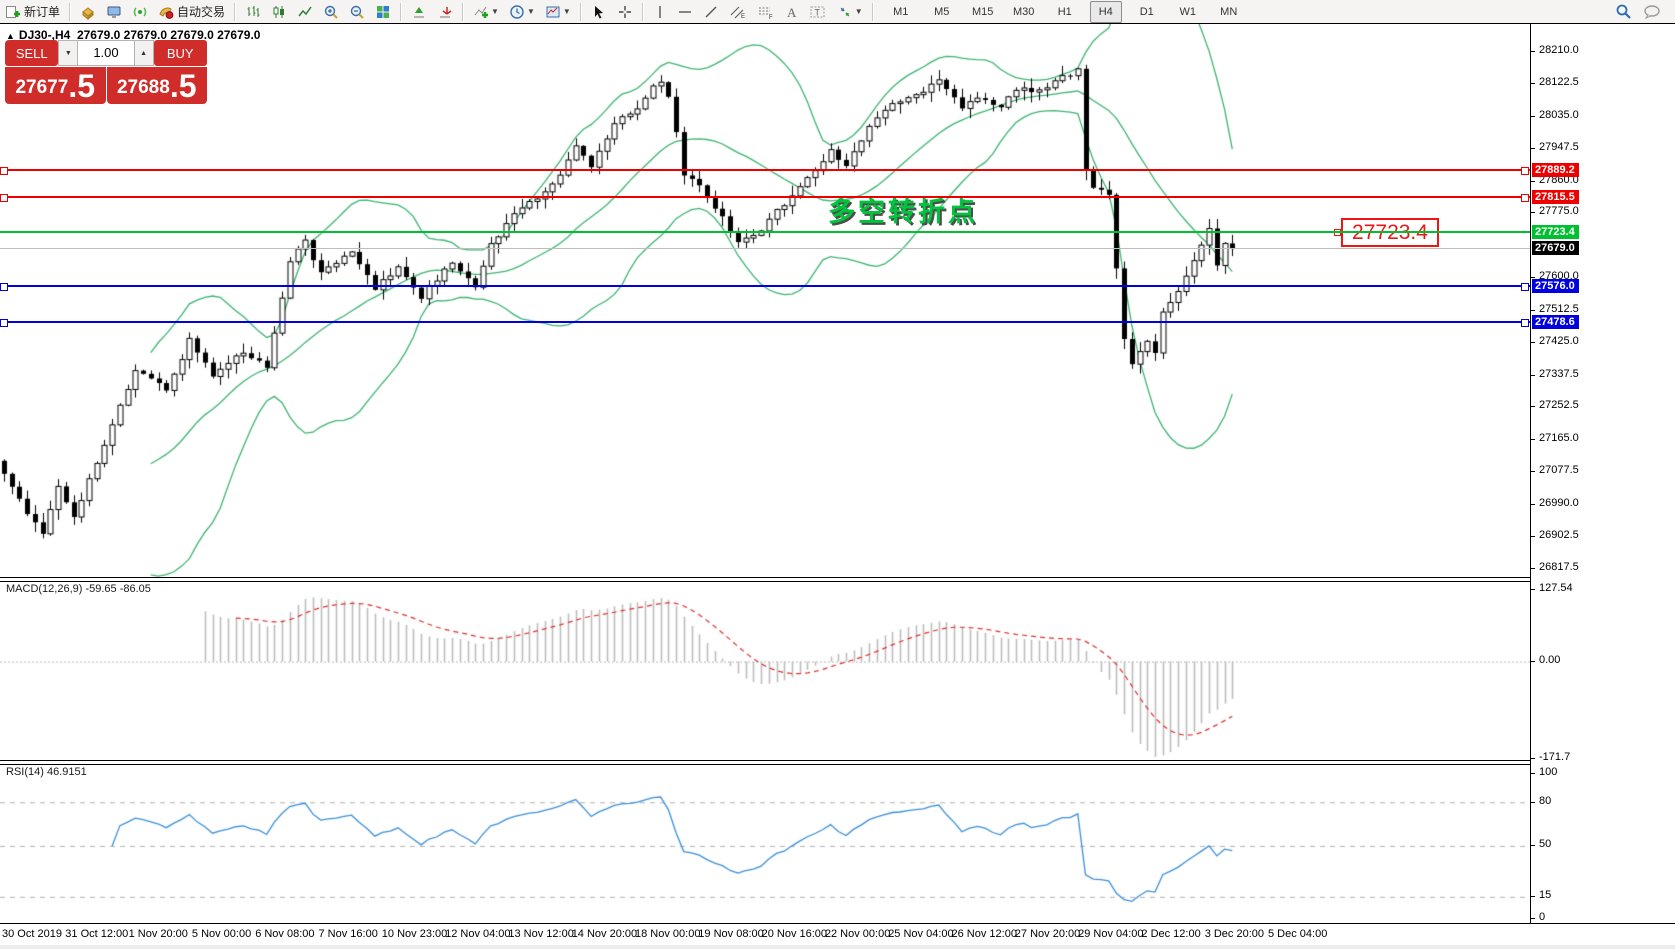  Describe the element at coordinates (1105, 11) in the screenshot. I see `timeframe-h4-button: H4` at that location.